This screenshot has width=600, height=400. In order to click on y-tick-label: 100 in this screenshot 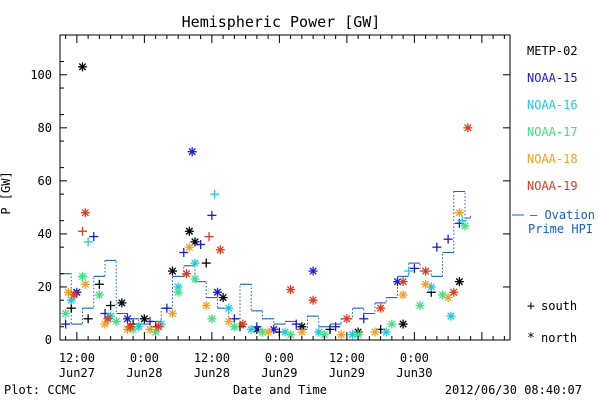, I will do `click(41, 75)`.